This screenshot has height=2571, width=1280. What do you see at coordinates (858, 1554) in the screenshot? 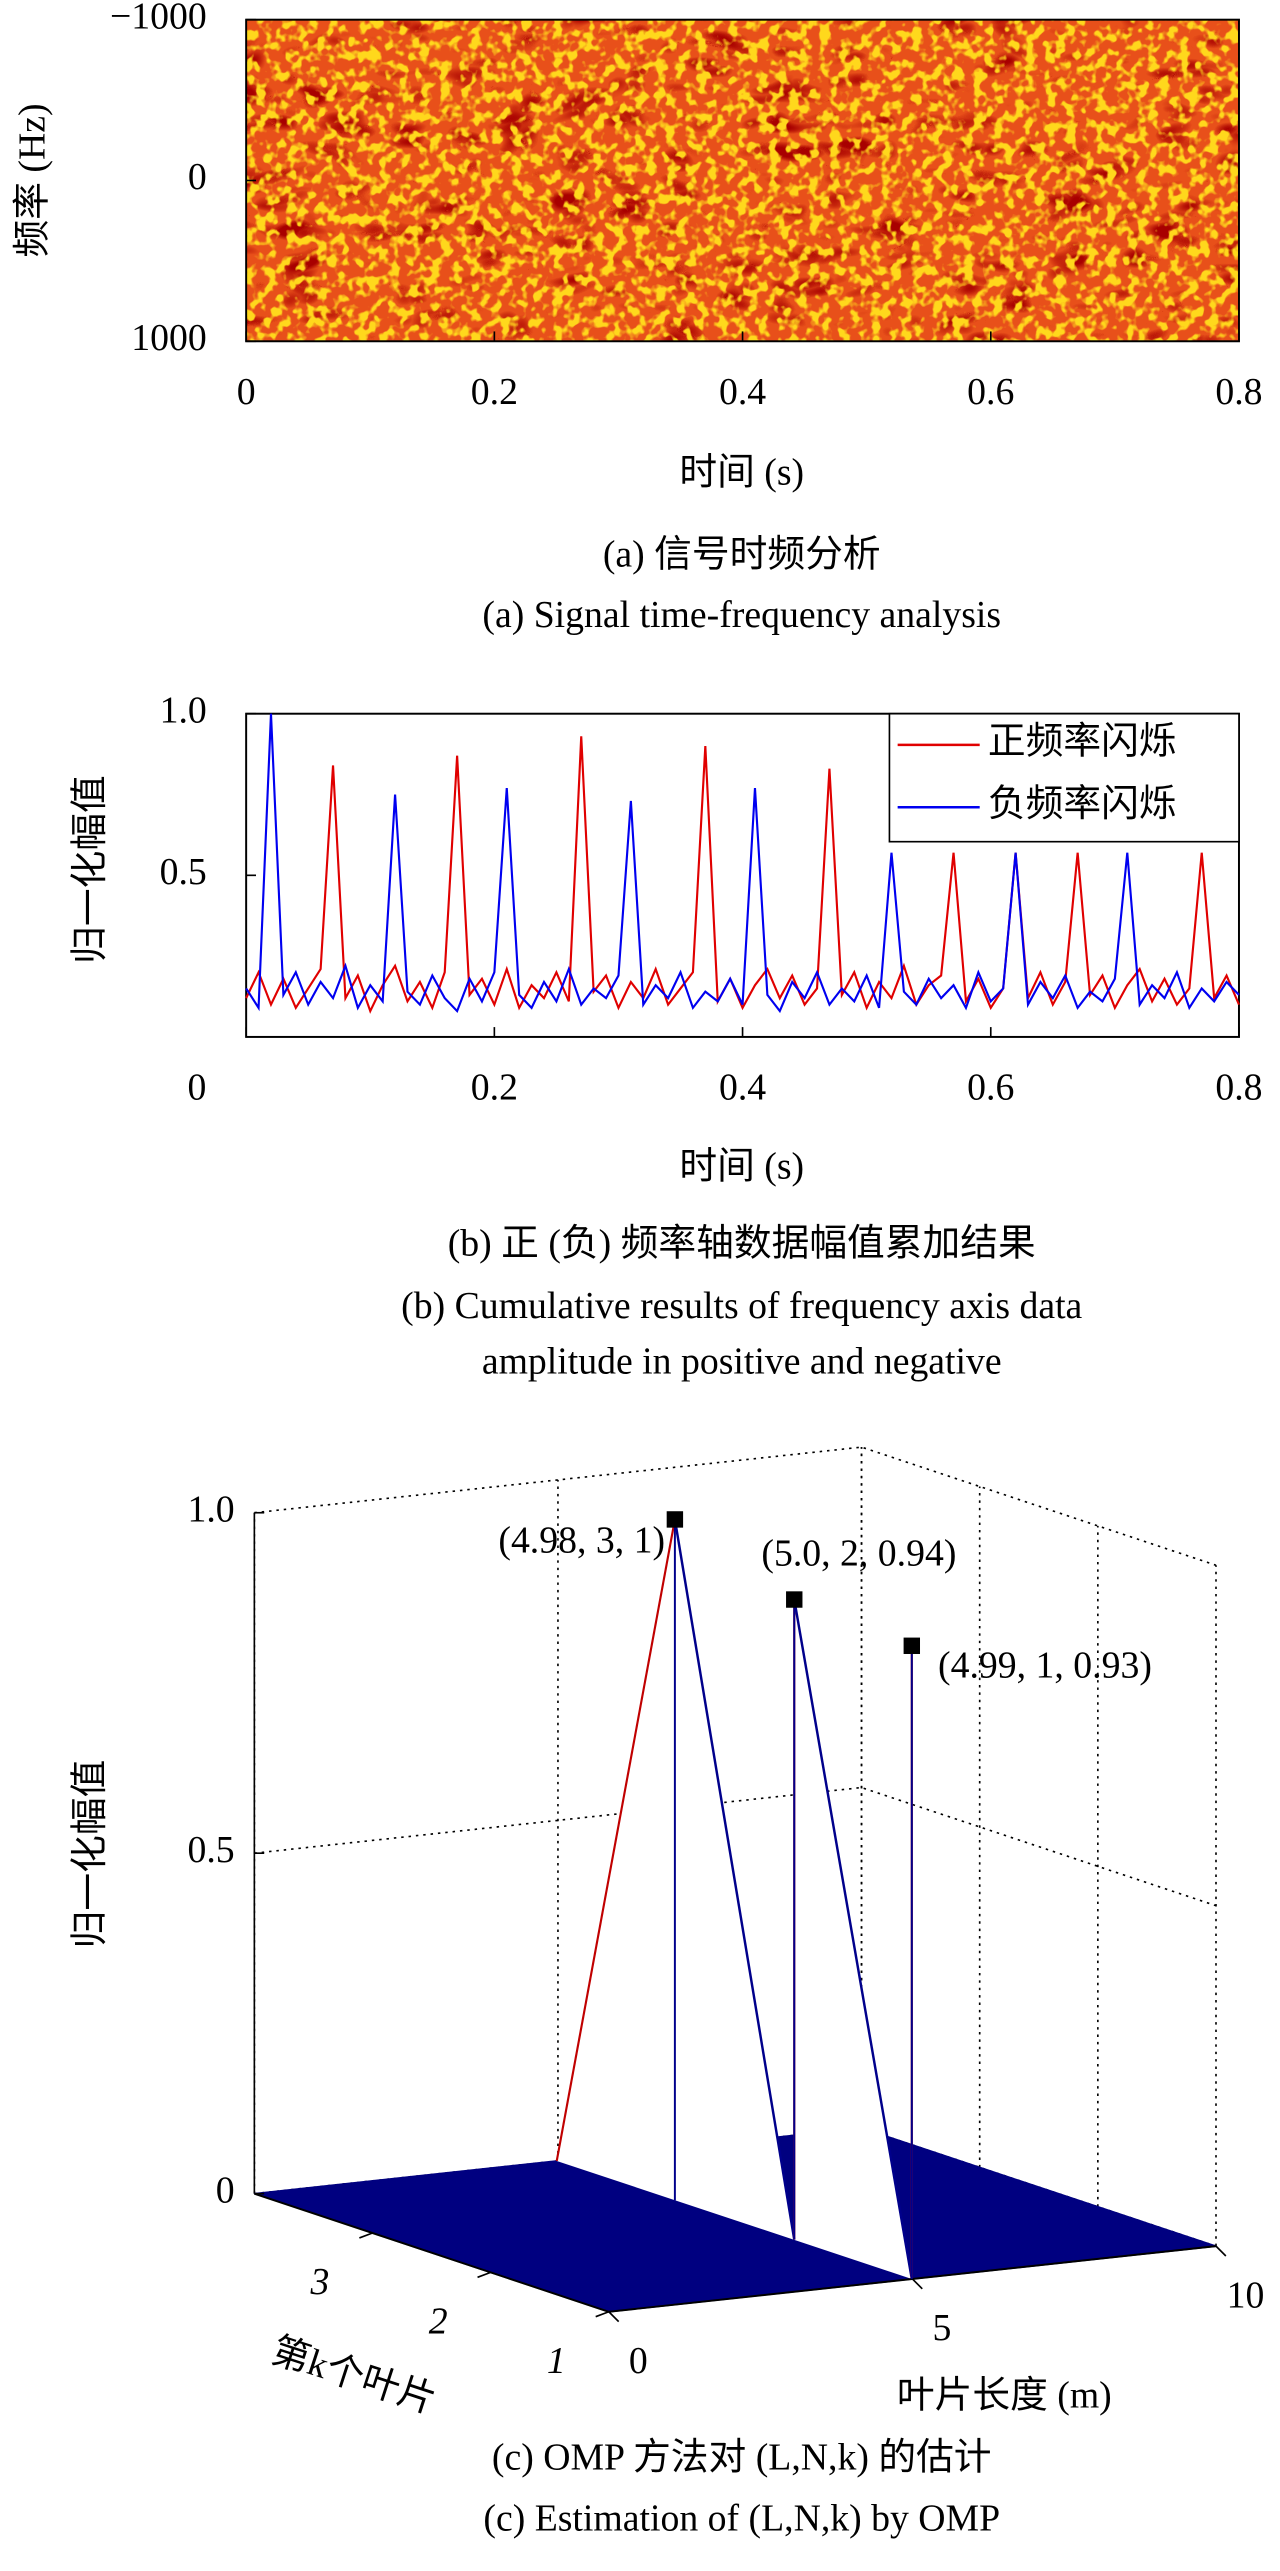
I see `peak-label: (5.0, 2, 0.94)` at bounding box center [858, 1554].